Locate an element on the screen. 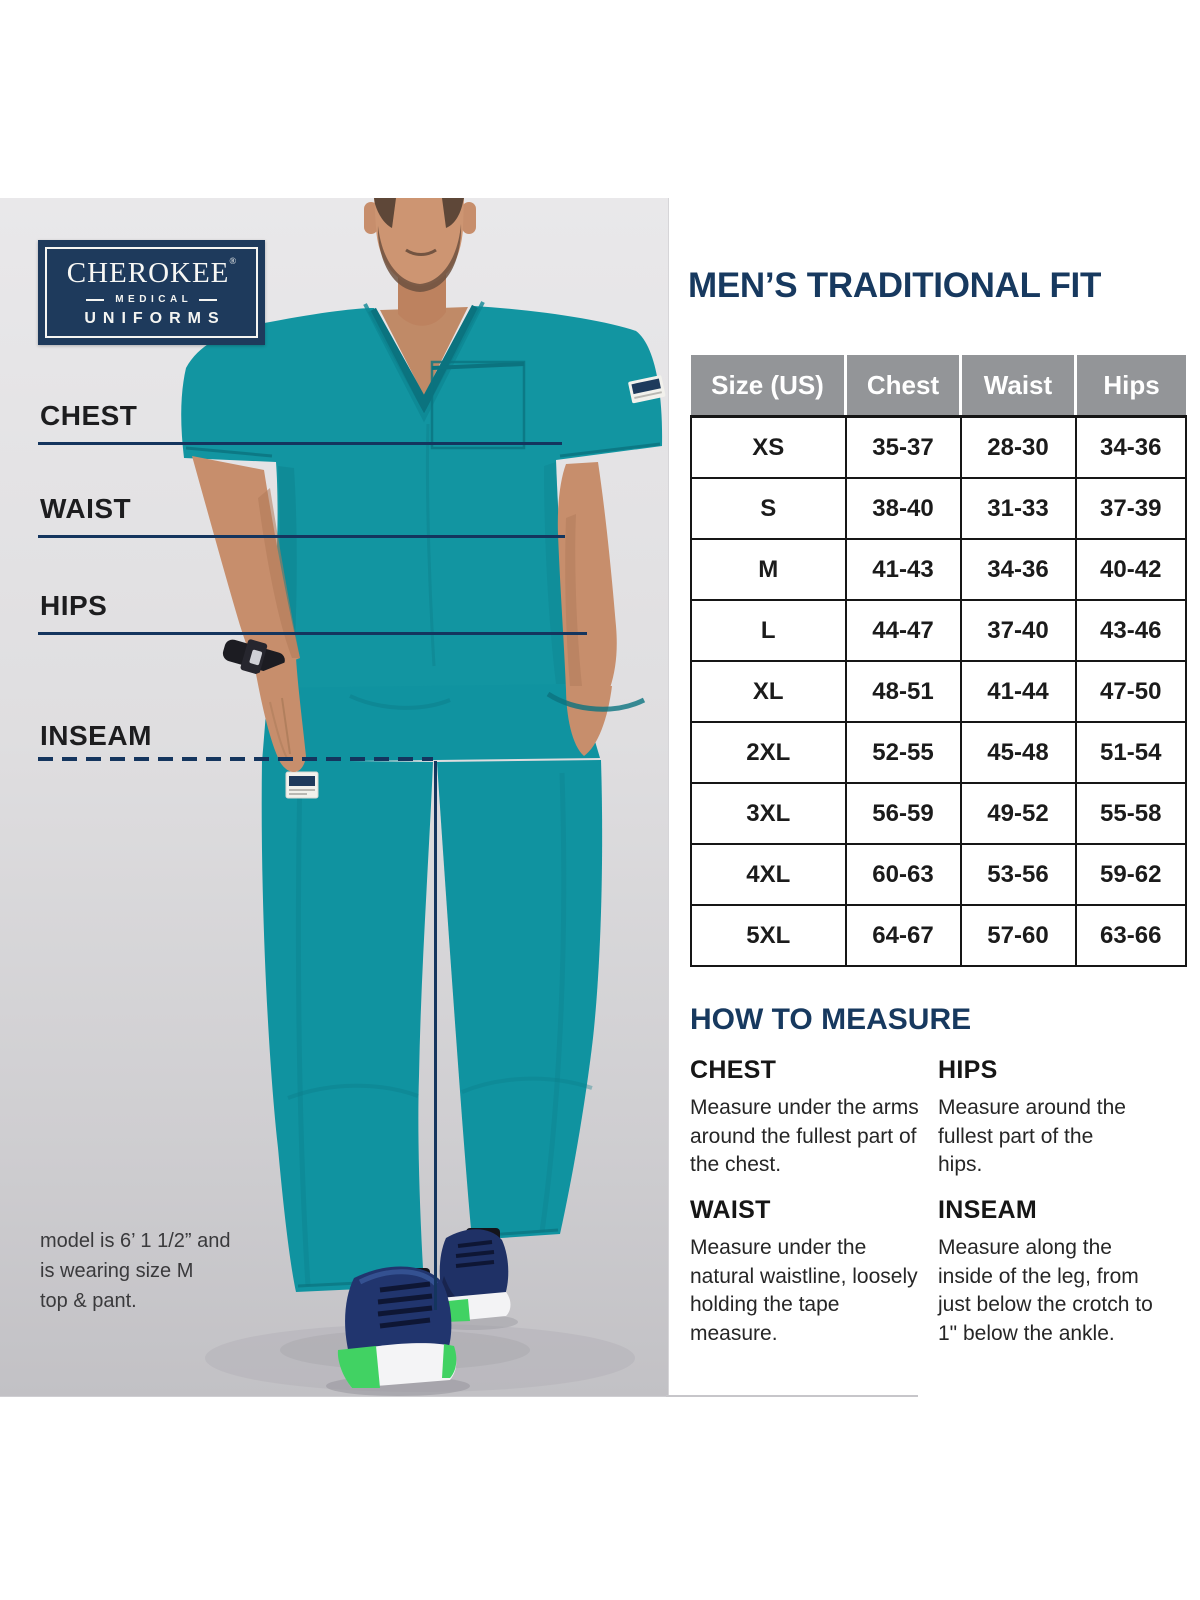  header-row: Size (US) Chest Waist Hips is located at coordinates (938, 386).